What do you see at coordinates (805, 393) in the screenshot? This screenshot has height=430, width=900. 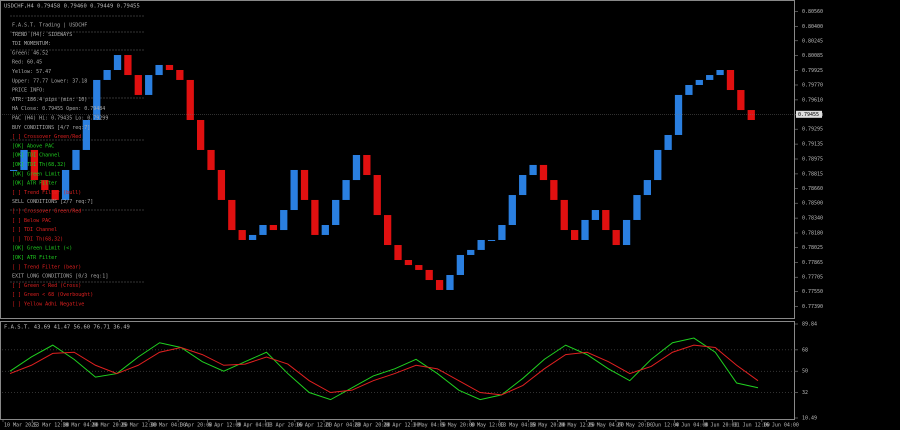 I see `osc-tick-label: 32` at bounding box center [805, 393].